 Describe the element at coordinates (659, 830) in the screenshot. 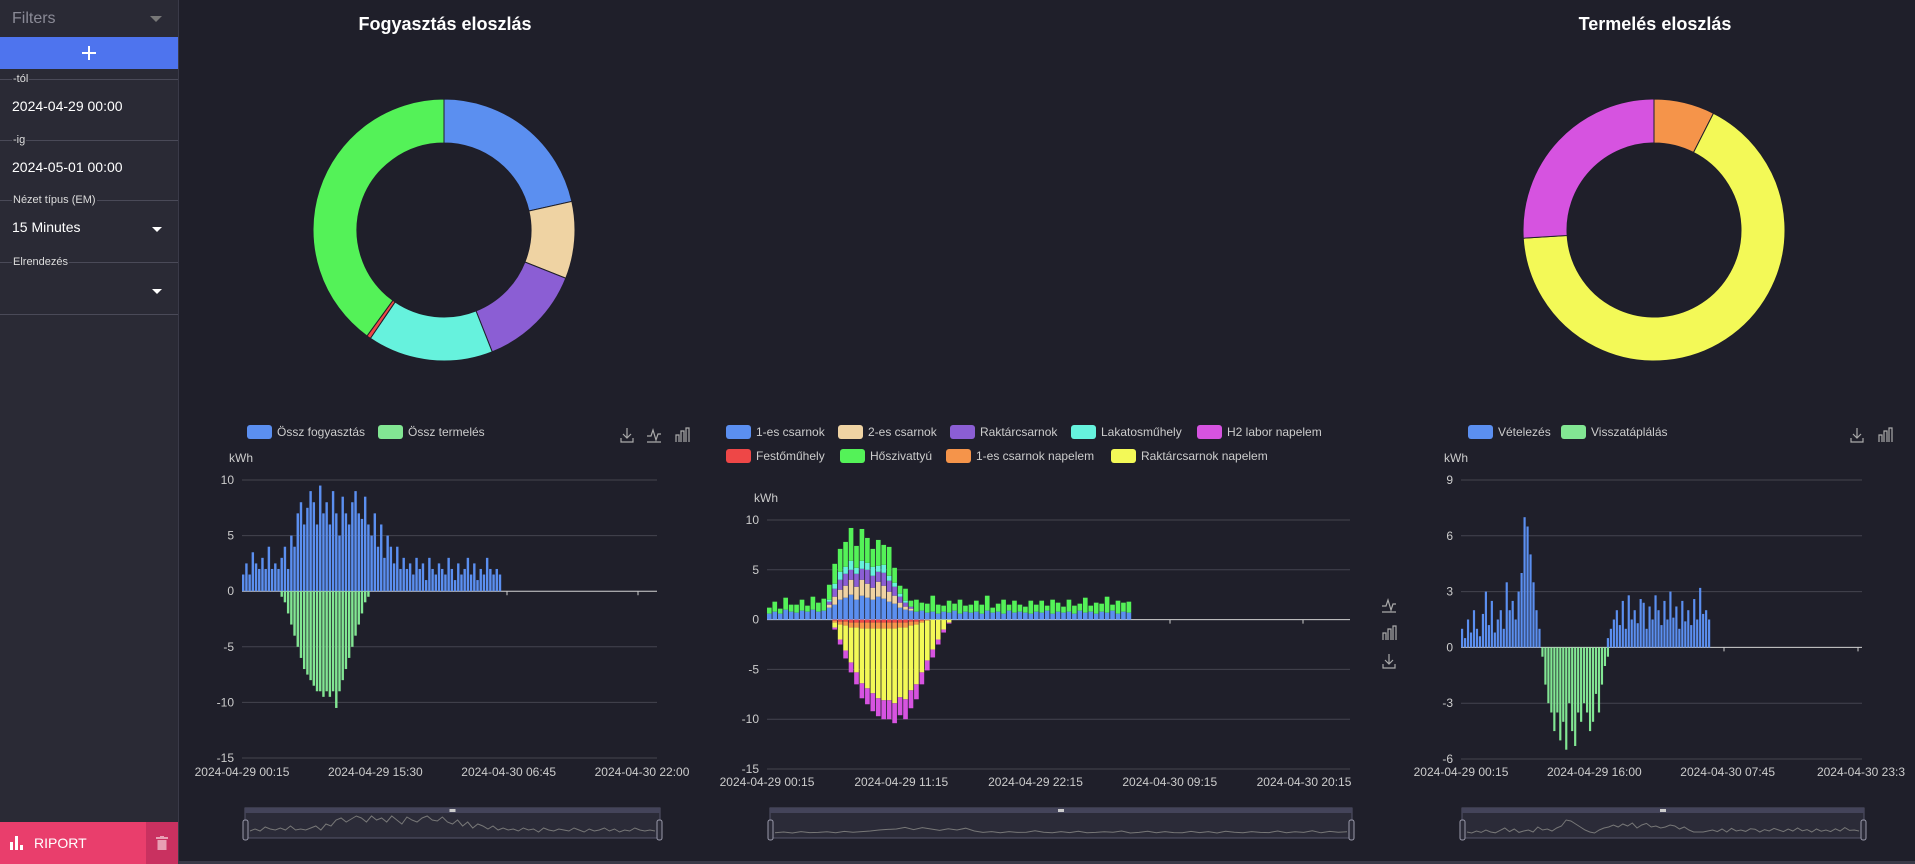

I see `chart1-slider-right-handle` at that location.